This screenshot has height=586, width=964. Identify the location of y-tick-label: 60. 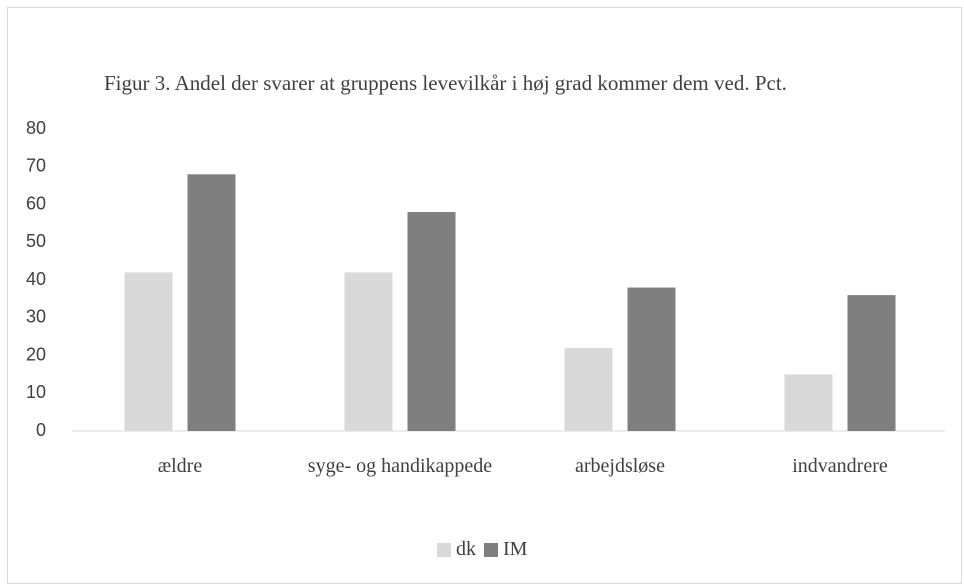
(36, 203).